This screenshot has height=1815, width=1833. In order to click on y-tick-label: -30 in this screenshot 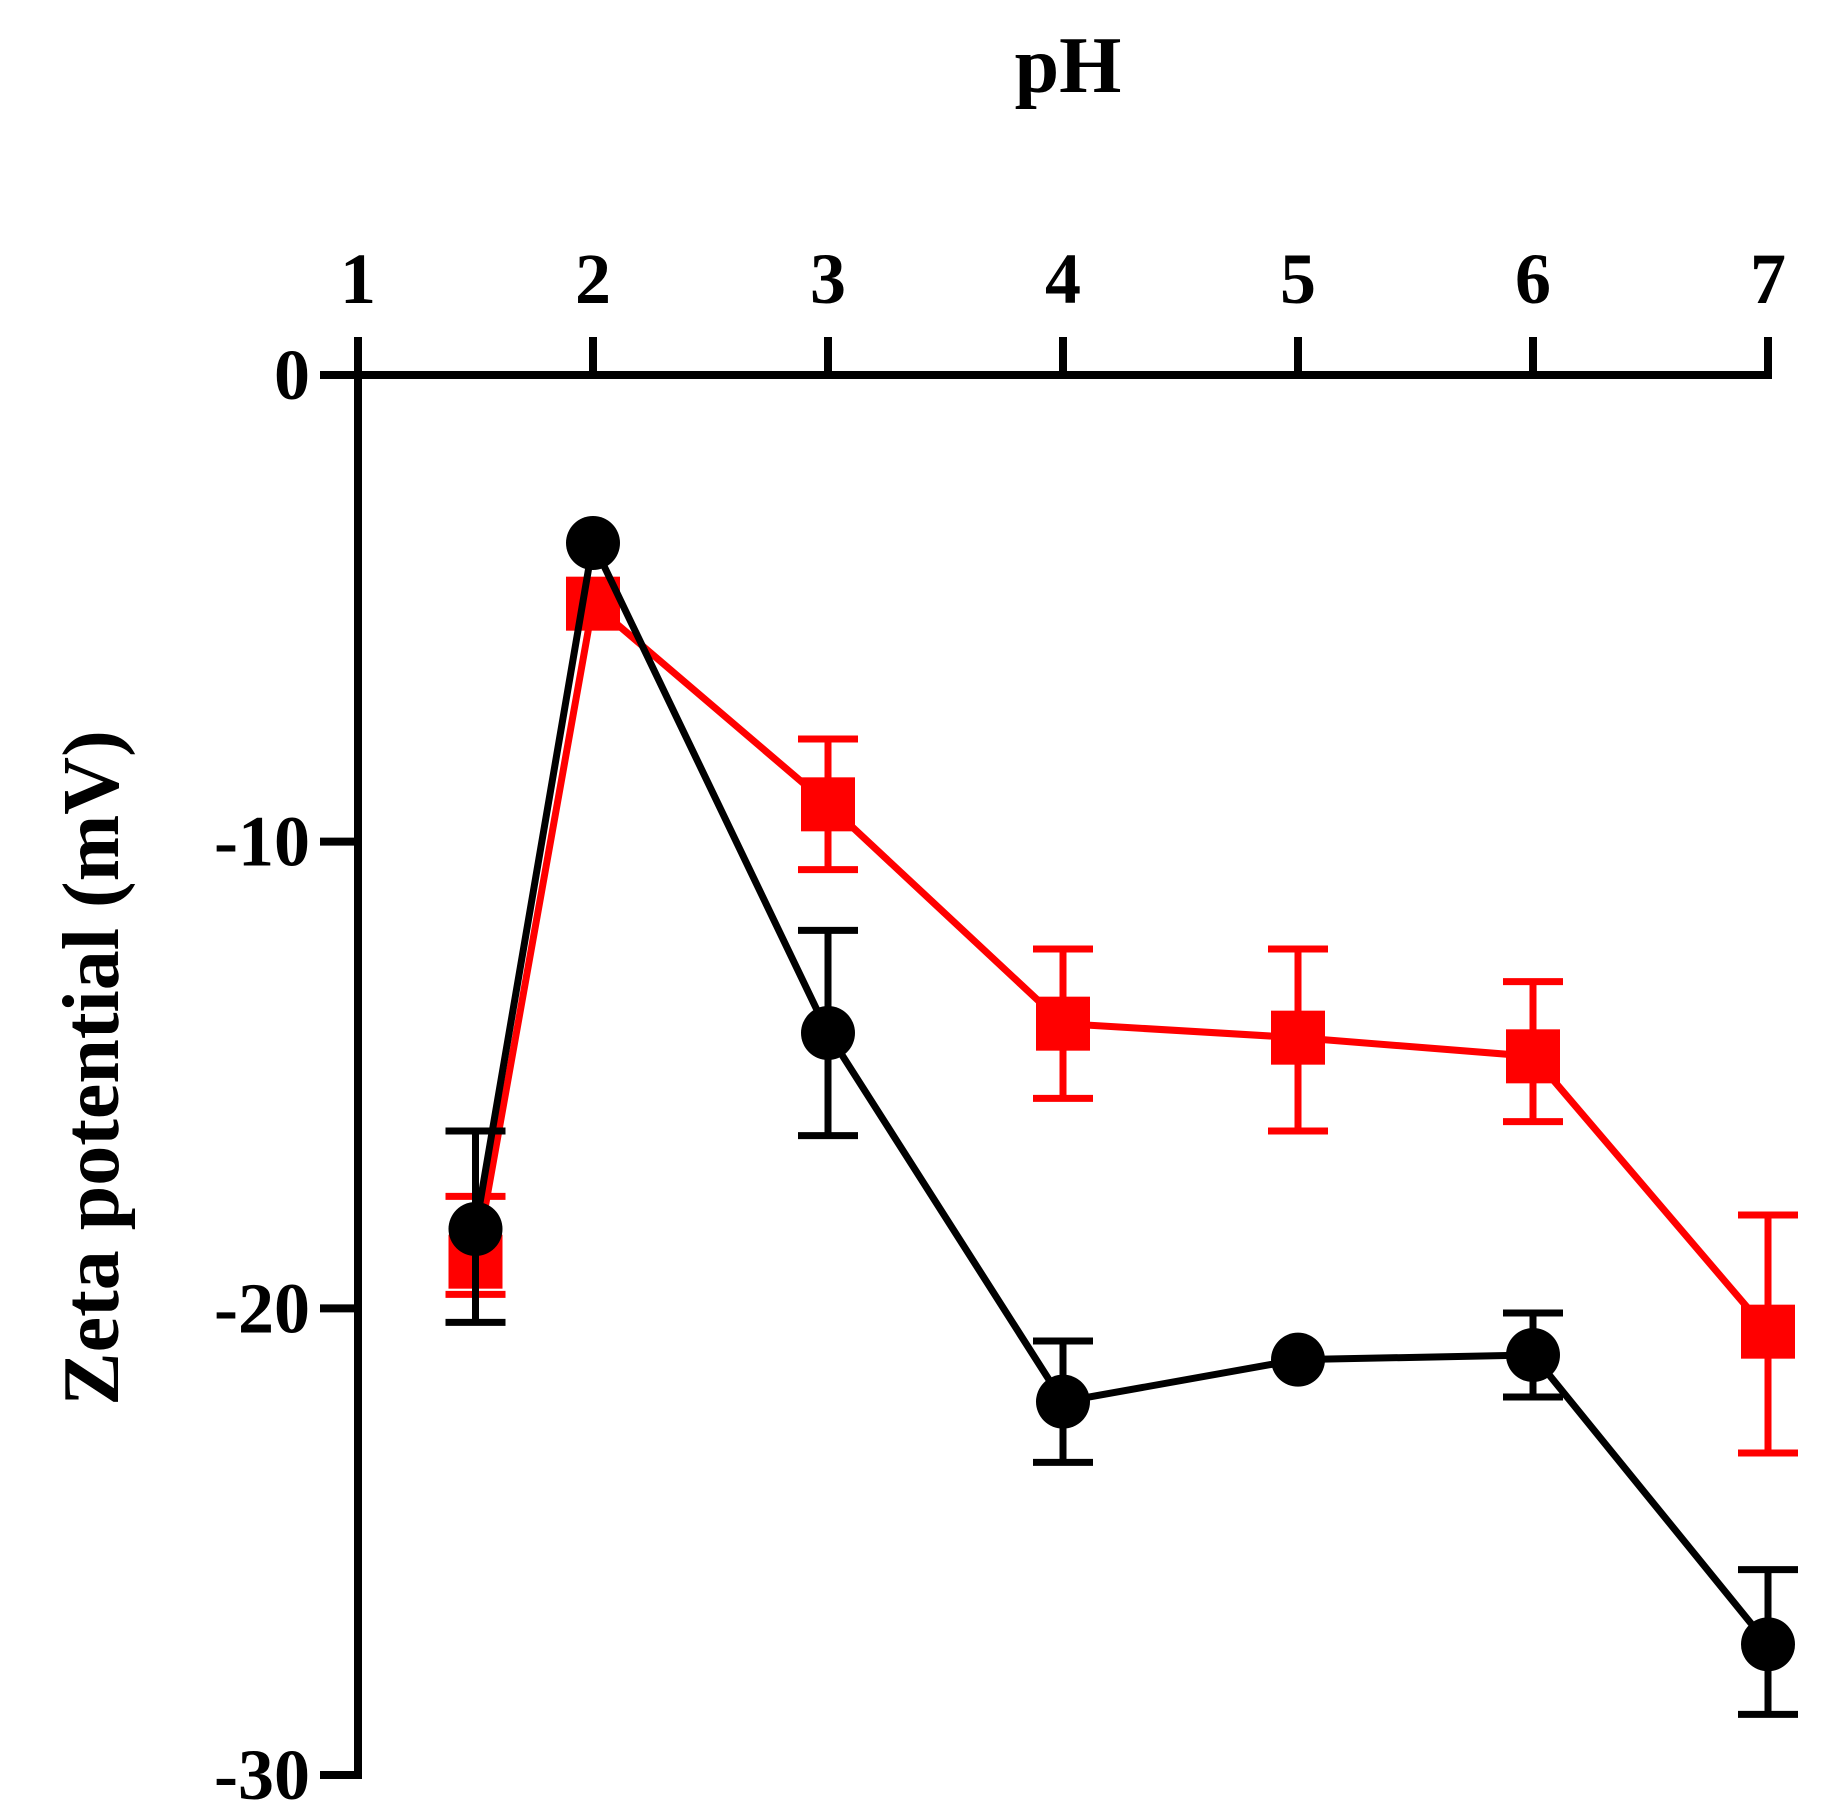, I will do `click(262, 1775)`.